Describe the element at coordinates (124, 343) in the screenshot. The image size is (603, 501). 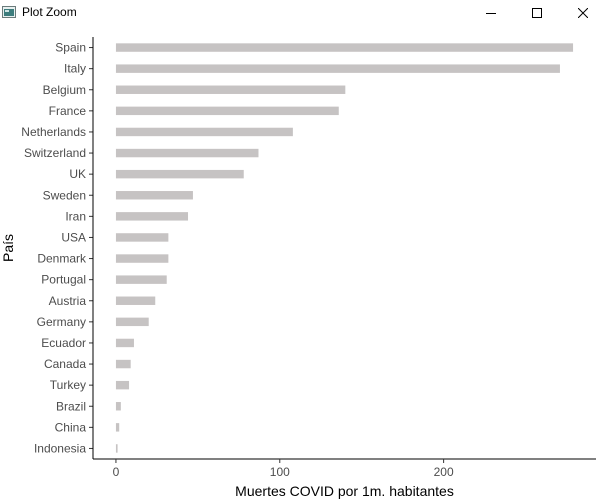
I see `bar-ecuador` at that location.